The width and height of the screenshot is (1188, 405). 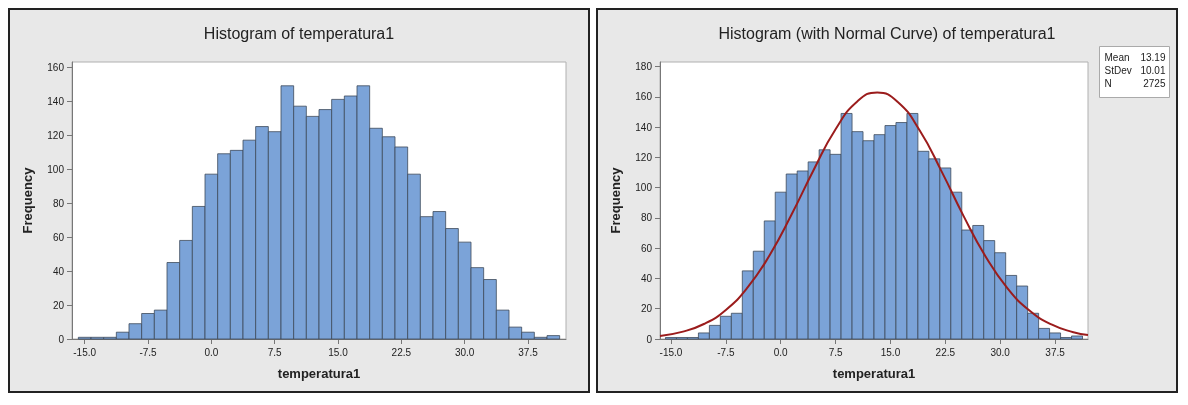 I want to click on chart-title: Histogram of temperatura1, so click(x=299, y=33).